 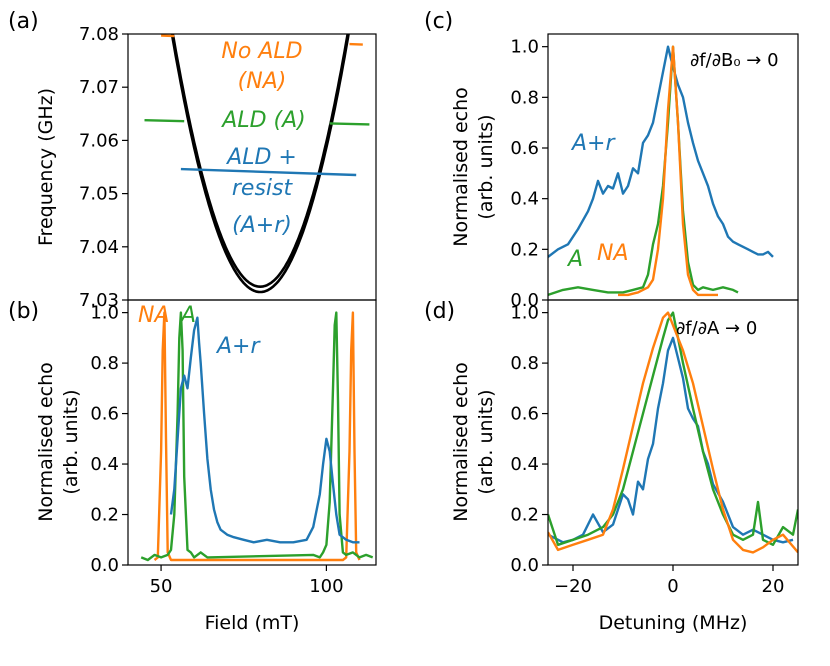 I want to click on x-tick-label: −20, so click(x=573, y=586).